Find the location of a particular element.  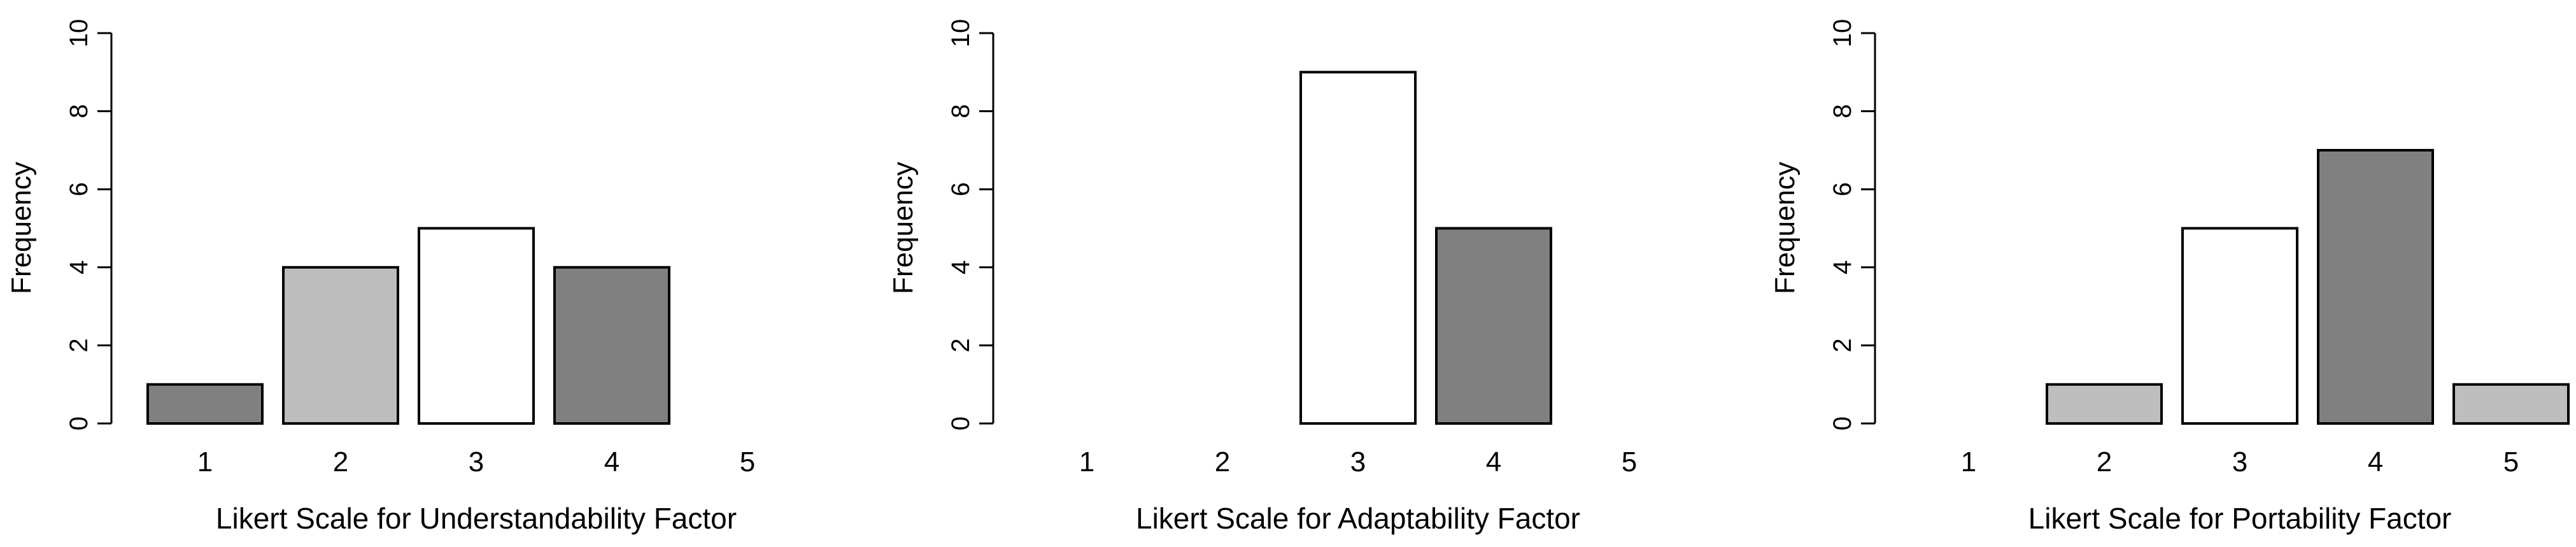

x-axis-title: Likert Scale for Adaptability Factor is located at coordinates (1358, 518).